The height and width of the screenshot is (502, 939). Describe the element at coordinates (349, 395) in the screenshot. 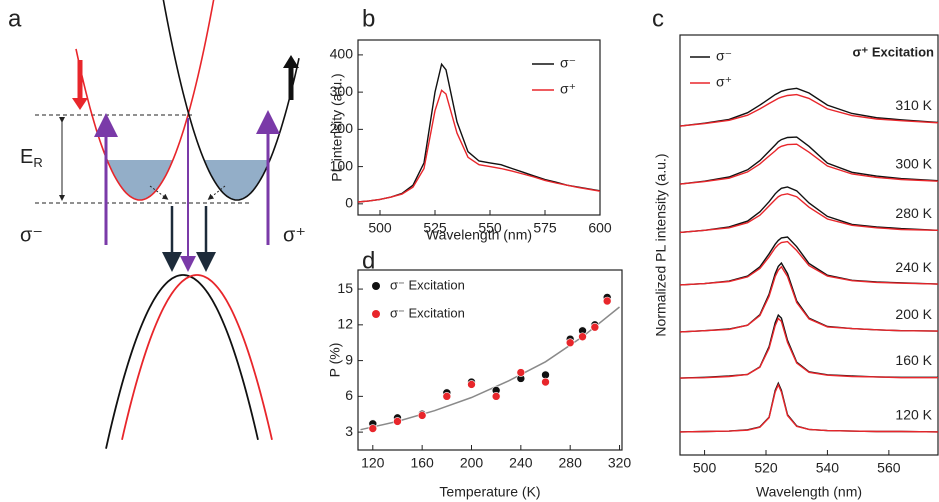

I see `y-tick-label: 6` at that location.